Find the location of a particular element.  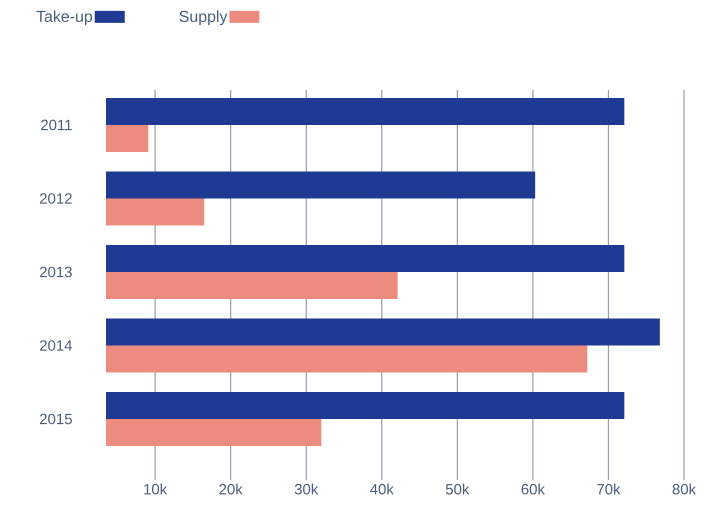

y-tick-label: 2013 is located at coordinates (56, 272).